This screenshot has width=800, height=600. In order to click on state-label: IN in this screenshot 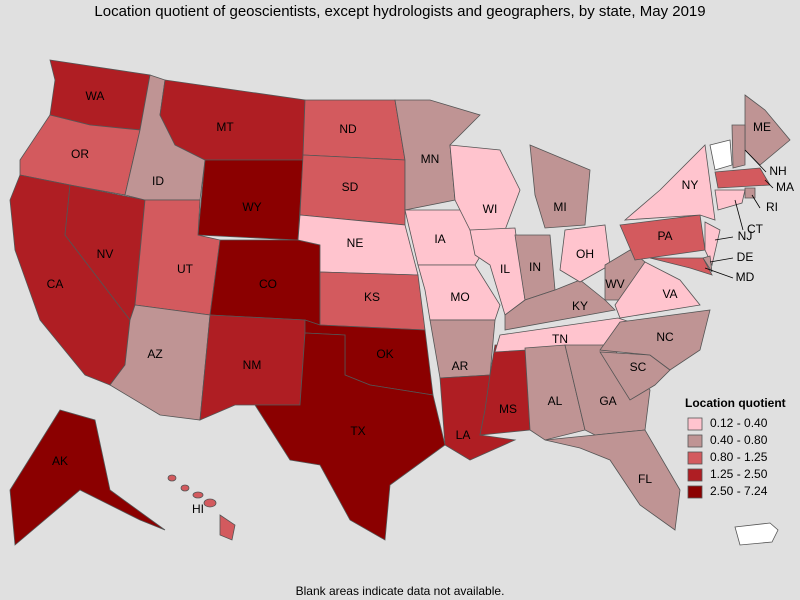, I will do `click(535, 267)`.